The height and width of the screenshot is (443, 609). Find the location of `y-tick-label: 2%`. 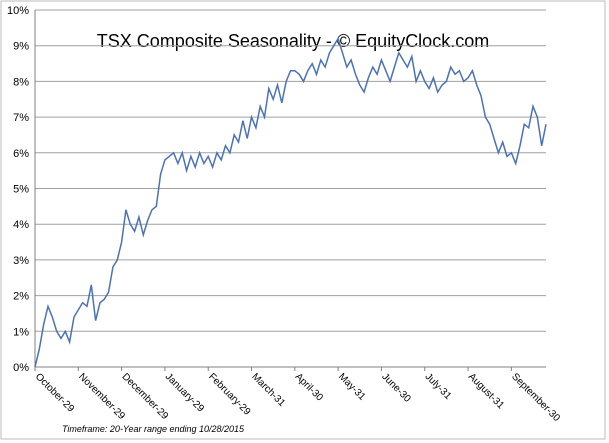

y-tick-label: 2% is located at coordinates (21, 297).